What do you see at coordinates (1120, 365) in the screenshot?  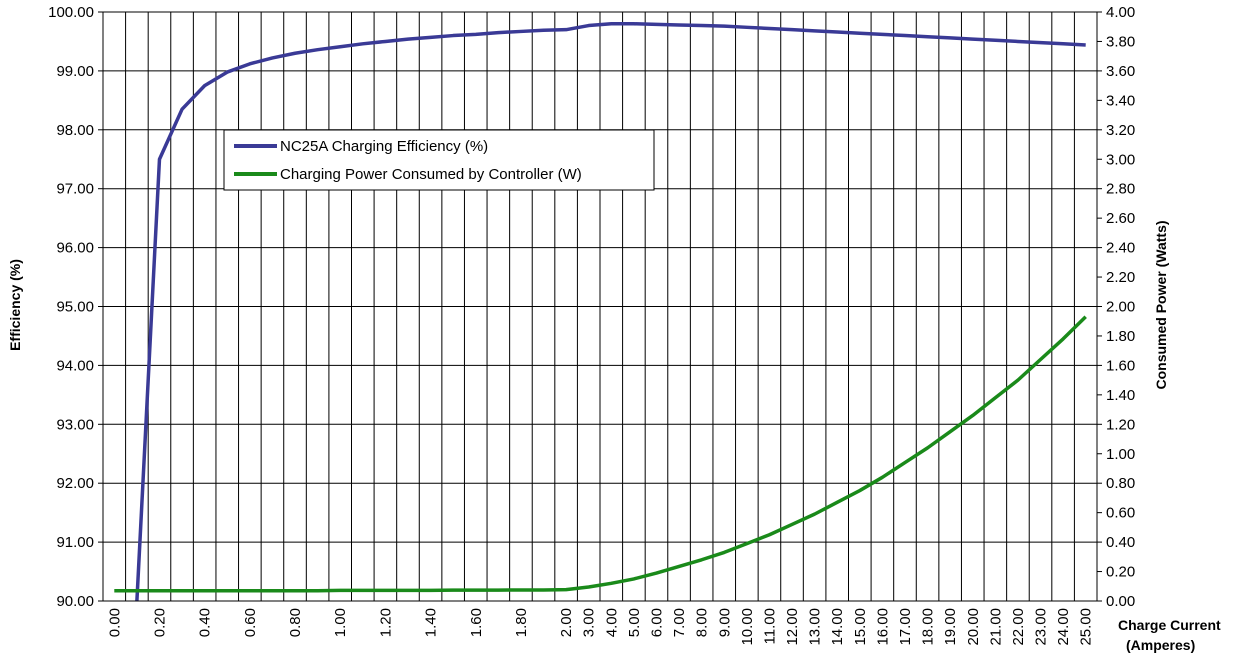 I see `y2-tick-label: 1.60` at bounding box center [1120, 365].